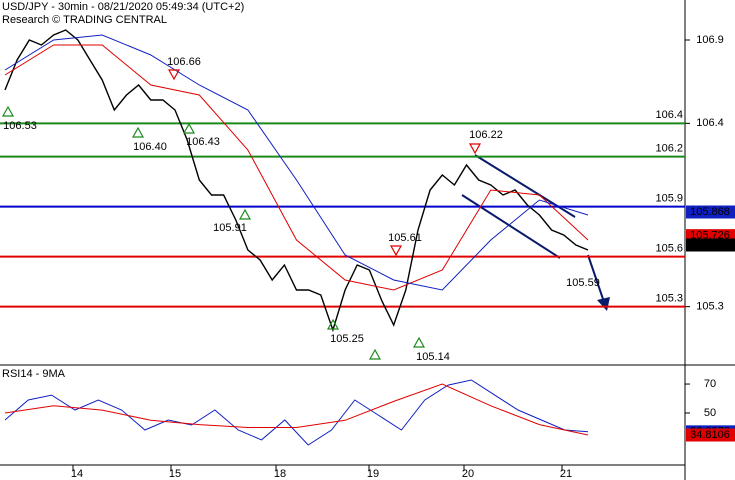  Describe the element at coordinates (77, 474) in the screenshot. I see `x-tick-label: 14` at that location.